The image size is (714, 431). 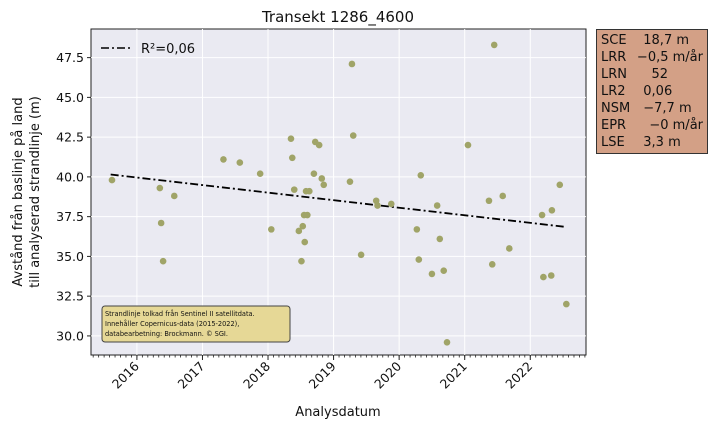 I want to click on y-axis-ticks: 30.0 32.5 35.0 37.5 40.0 42.5 45.0 47.5, so click(x=73, y=196).